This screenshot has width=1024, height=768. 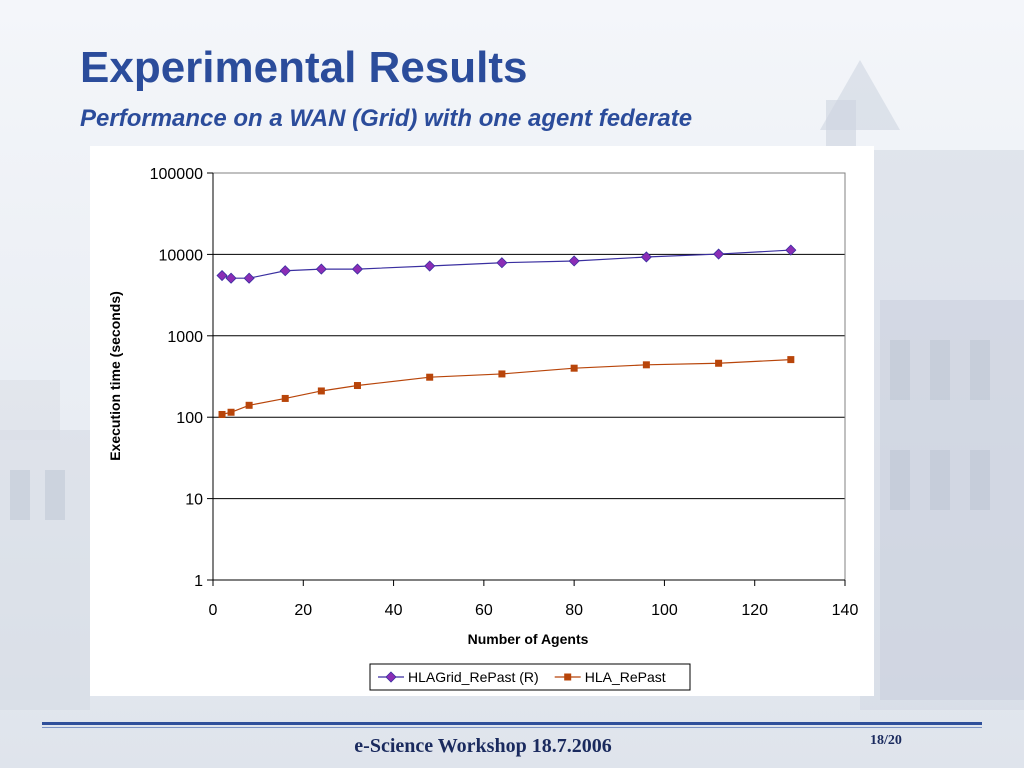 What do you see at coordinates (198, 581) in the screenshot?
I see `y-tick-label: 1` at bounding box center [198, 581].